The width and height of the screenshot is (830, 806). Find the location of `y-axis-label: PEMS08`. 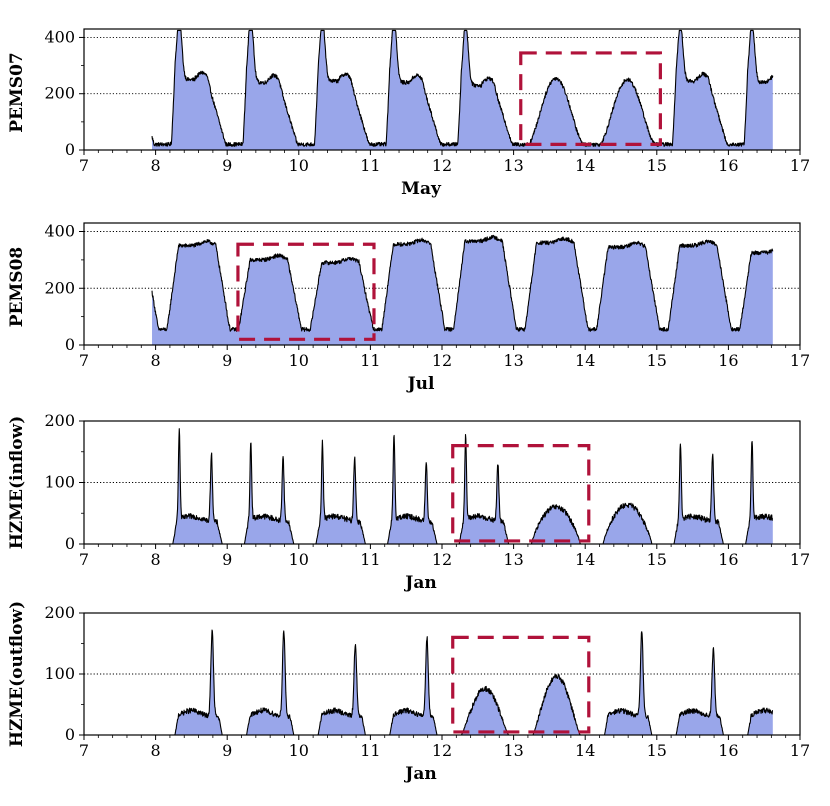

y-axis-label: PEMS08 is located at coordinates (17, 287).